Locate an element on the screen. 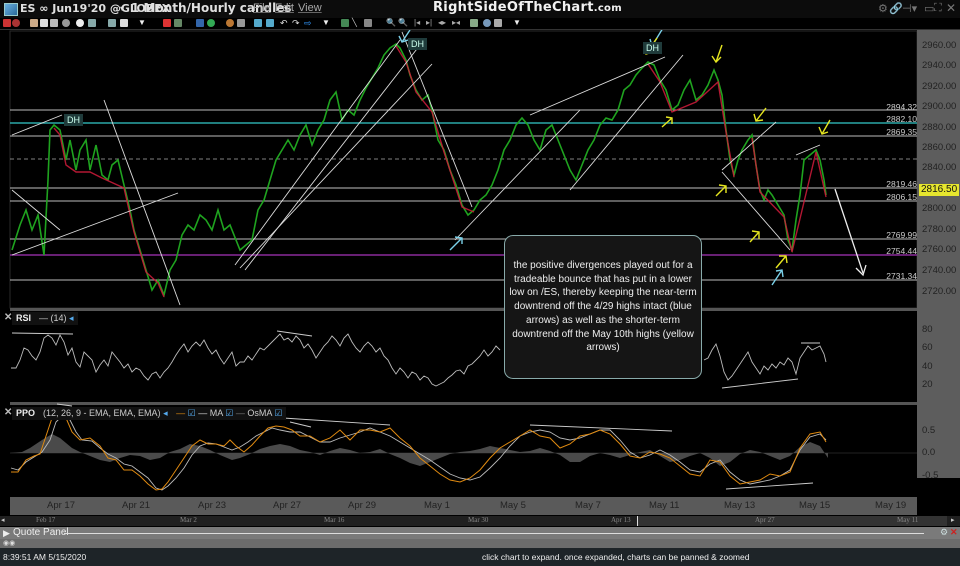 The width and height of the screenshot is (960, 566). x-tick: May 15 is located at coordinates (815, 505).